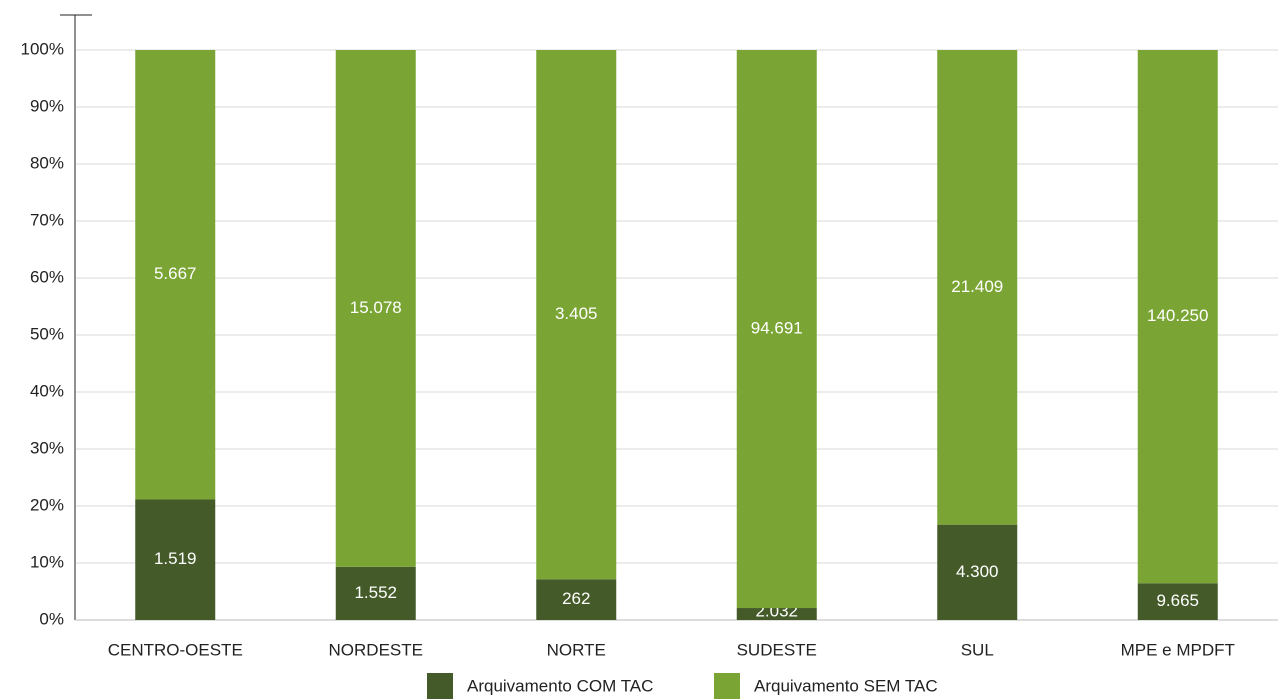  What do you see at coordinates (47, 561) in the screenshot?
I see `y-tick-label: 10%` at bounding box center [47, 561].